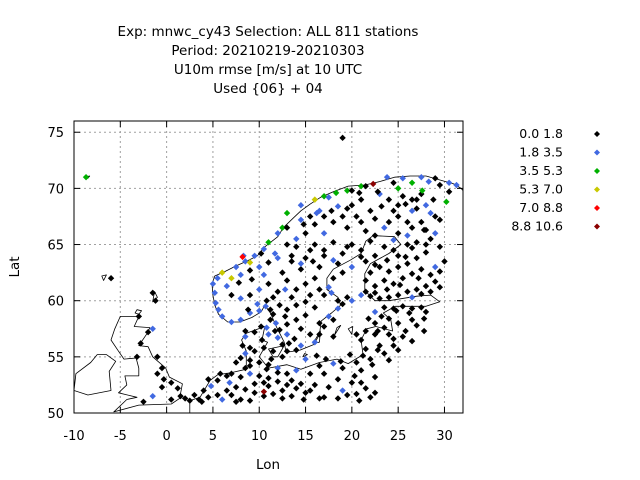 This screenshot has width=640, height=480. Describe the element at coordinates (541, 207) in the screenshot. I see `legend-label: 7.0 8.8` at that location.